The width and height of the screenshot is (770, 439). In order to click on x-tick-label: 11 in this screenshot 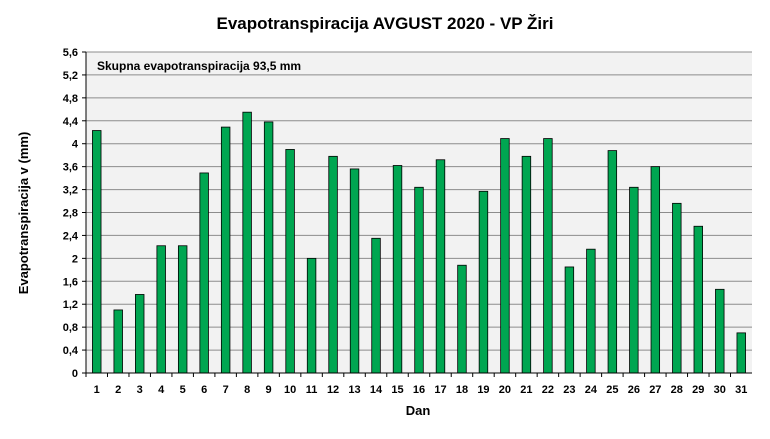, I will do `click(312, 390)`.